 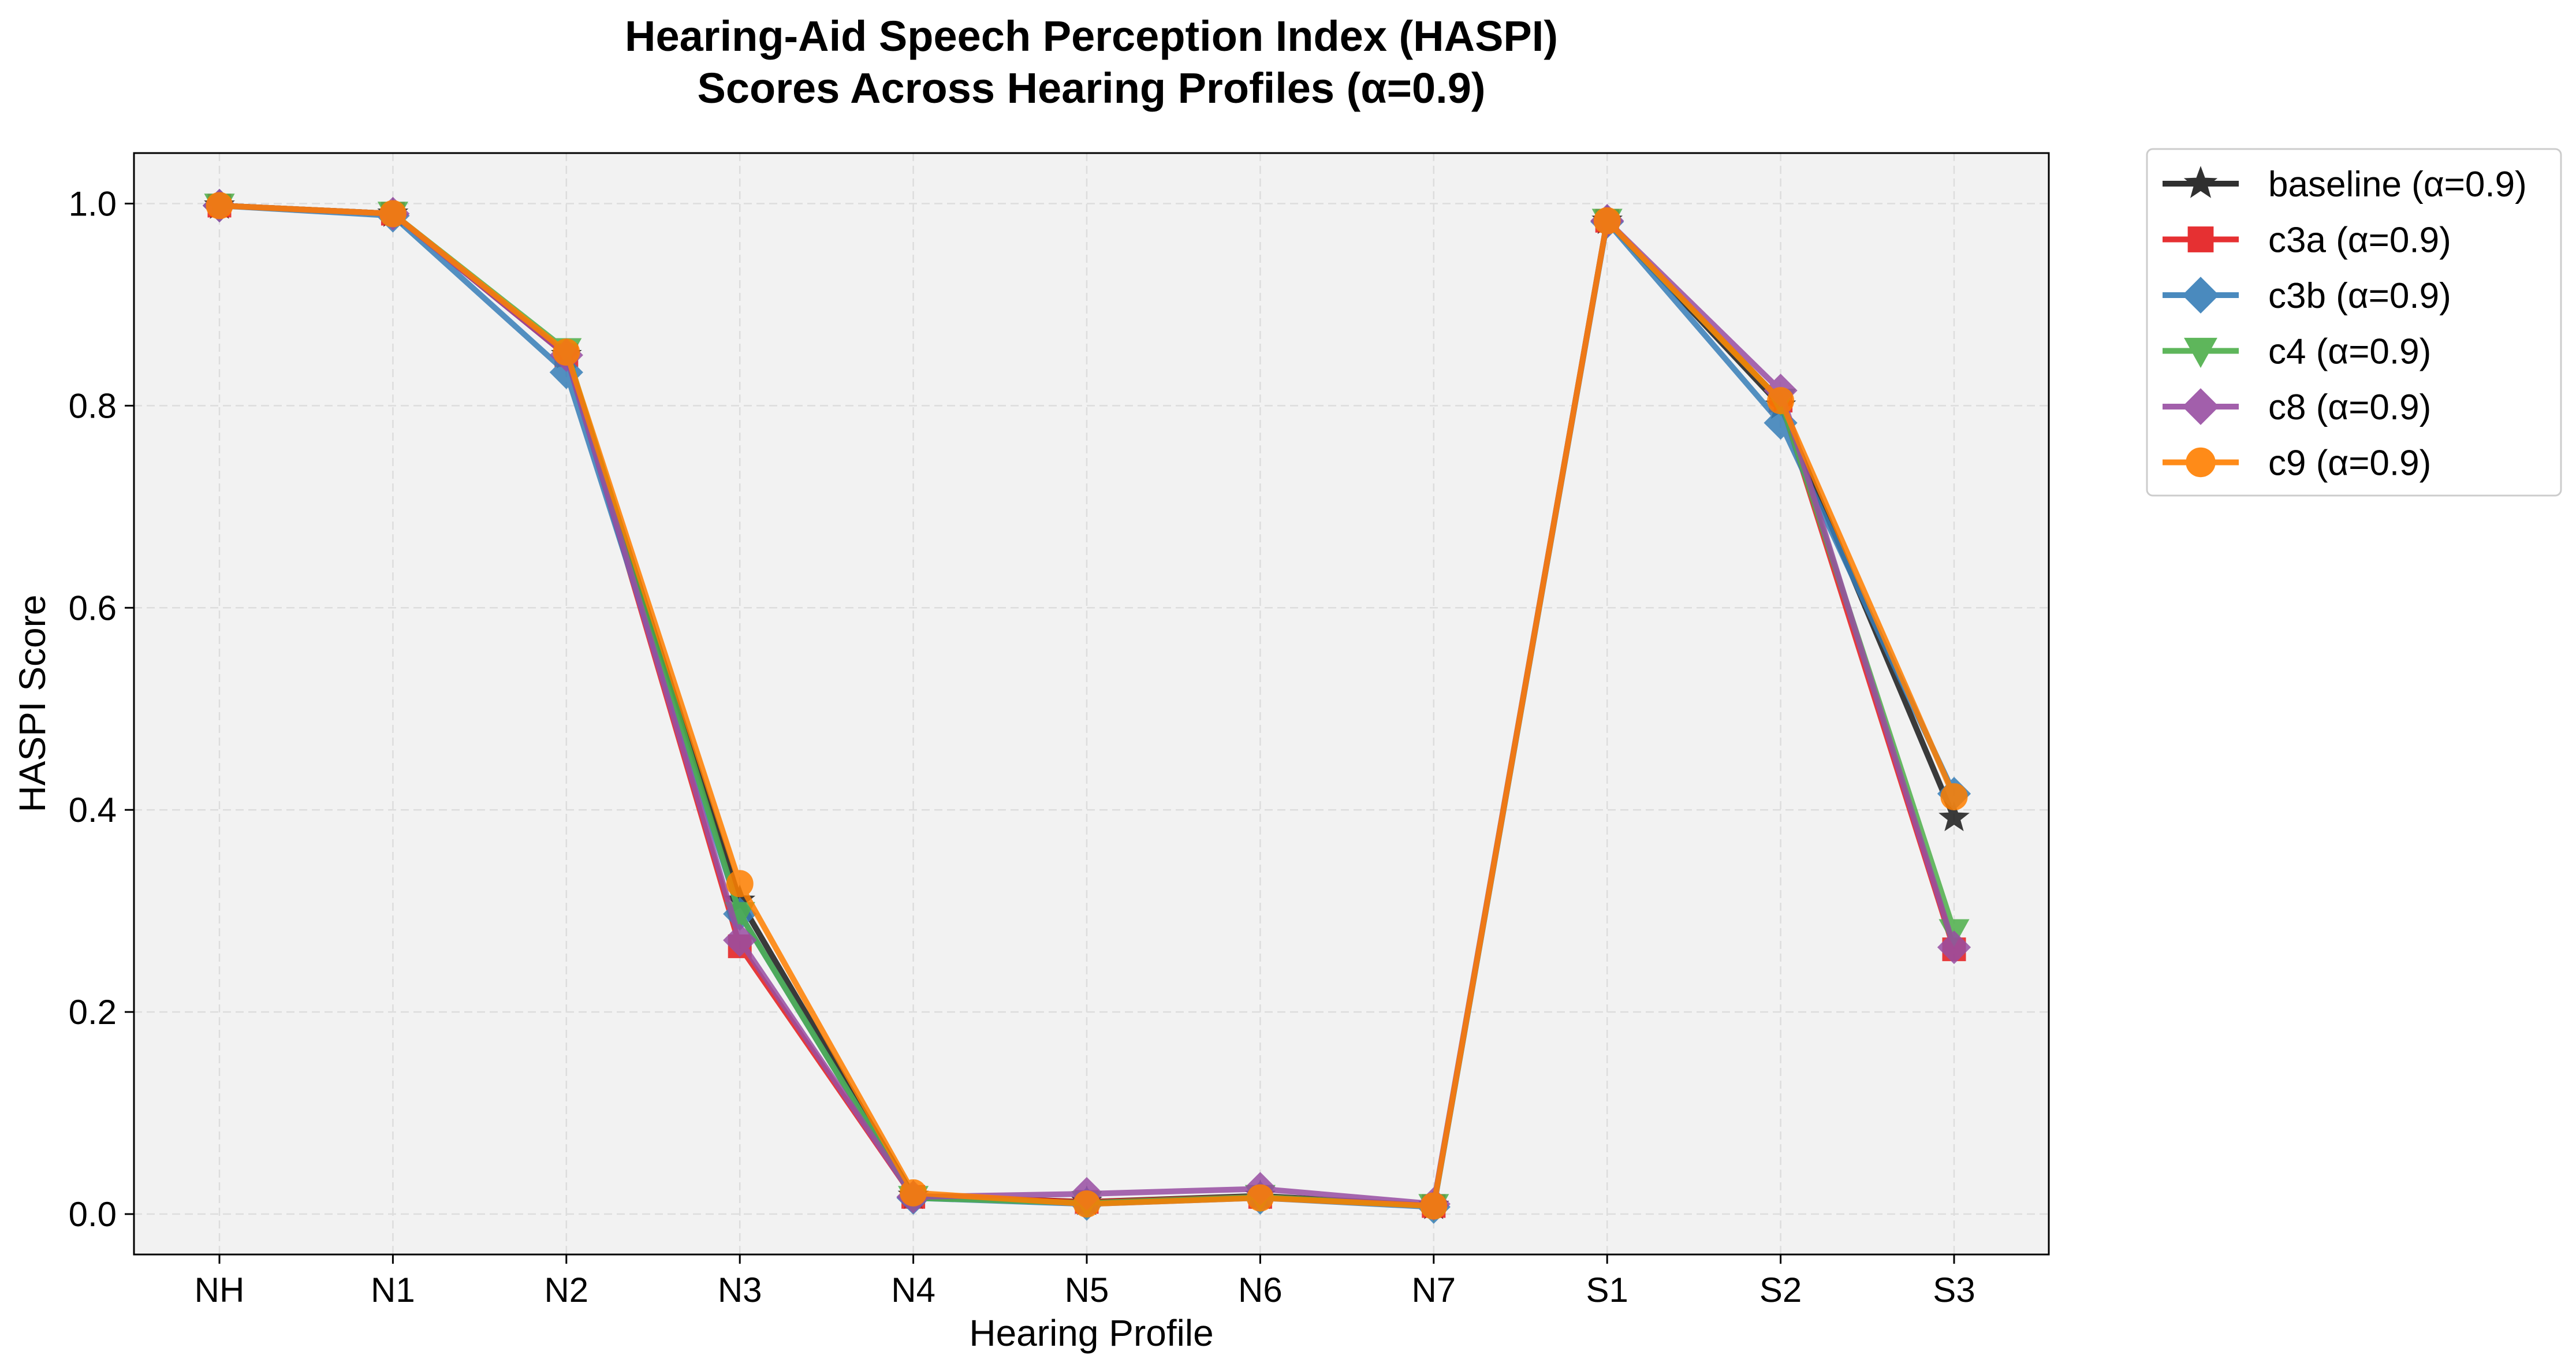 I want to click on legend-label: baseline (α=0.9), so click(x=2397, y=184).